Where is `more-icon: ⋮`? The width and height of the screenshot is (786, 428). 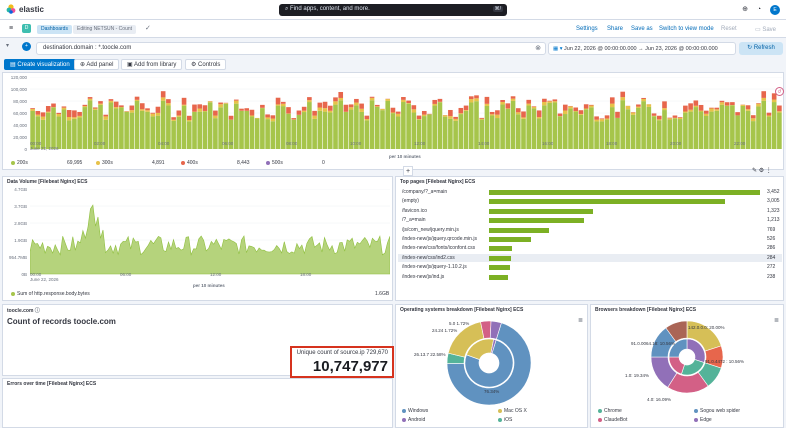
more-icon: ⋮ is located at coordinates (768, 171).